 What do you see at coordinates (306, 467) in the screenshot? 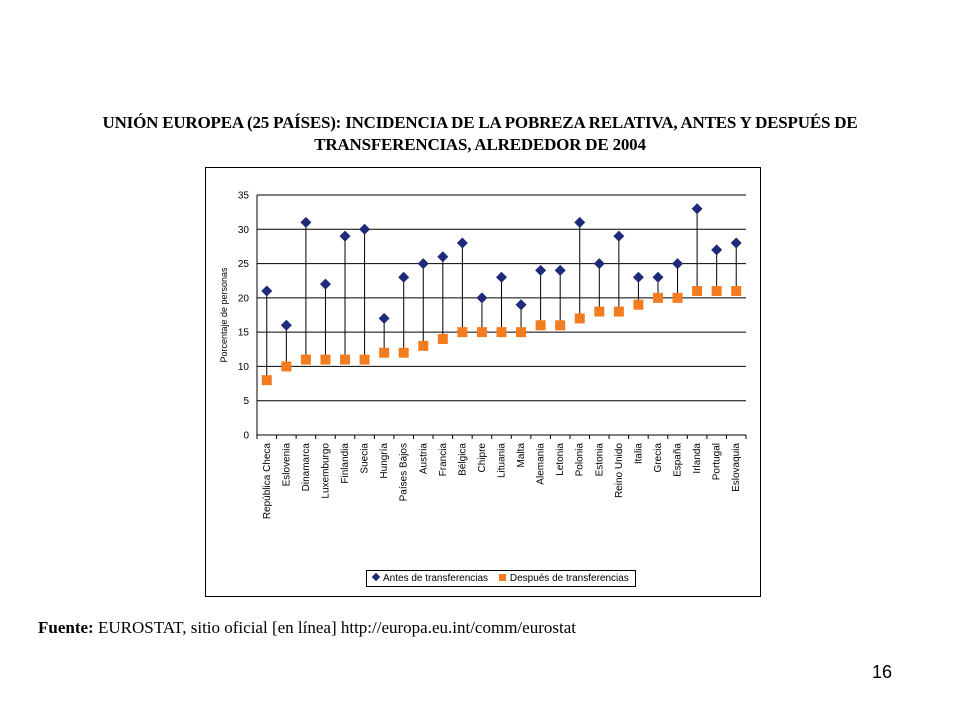
I see `x-tick-label: Dinamarca` at bounding box center [306, 467].